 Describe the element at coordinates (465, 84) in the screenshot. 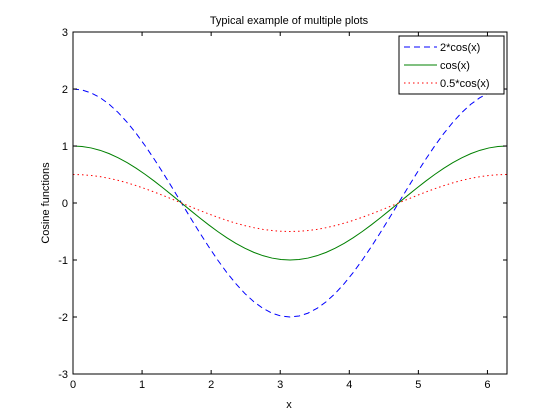

I see `legend-label-3: 0.5*cos(x)` at that location.